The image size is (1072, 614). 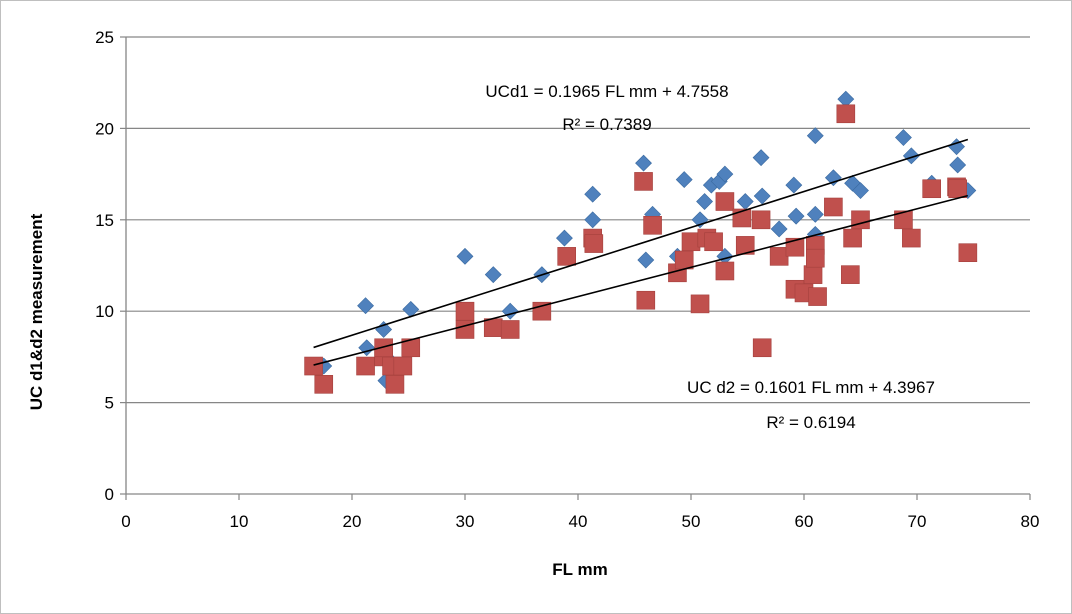 I want to click on y-tick-label: 10, so click(x=104, y=311).